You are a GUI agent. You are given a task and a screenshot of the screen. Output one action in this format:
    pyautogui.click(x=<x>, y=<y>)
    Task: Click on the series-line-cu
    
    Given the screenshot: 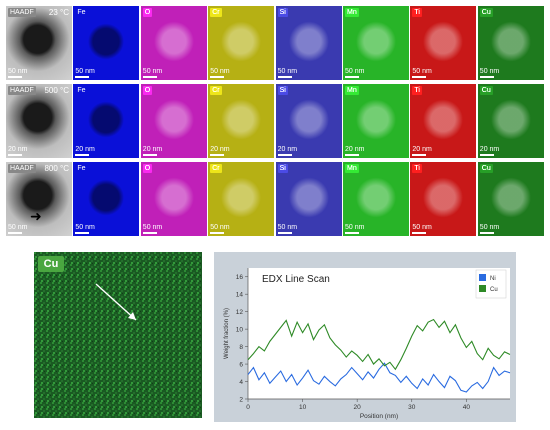 What is the action you would take?
    pyautogui.click(x=379, y=344)
    